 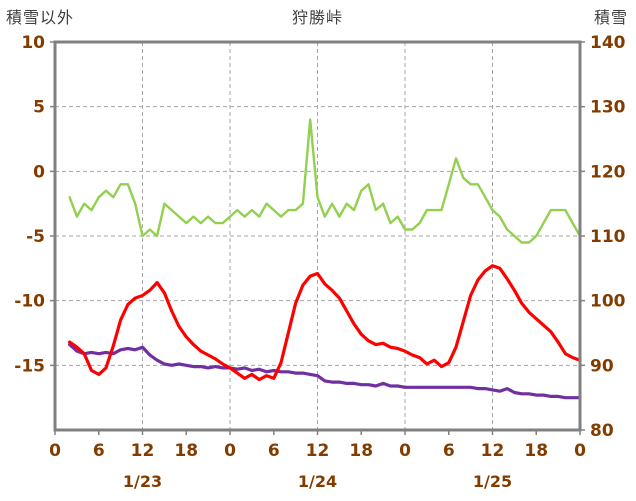 What do you see at coordinates (33, 43) in the screenshot?
I see `y-left-tick-label: 10` at bounding box center [33, 43].